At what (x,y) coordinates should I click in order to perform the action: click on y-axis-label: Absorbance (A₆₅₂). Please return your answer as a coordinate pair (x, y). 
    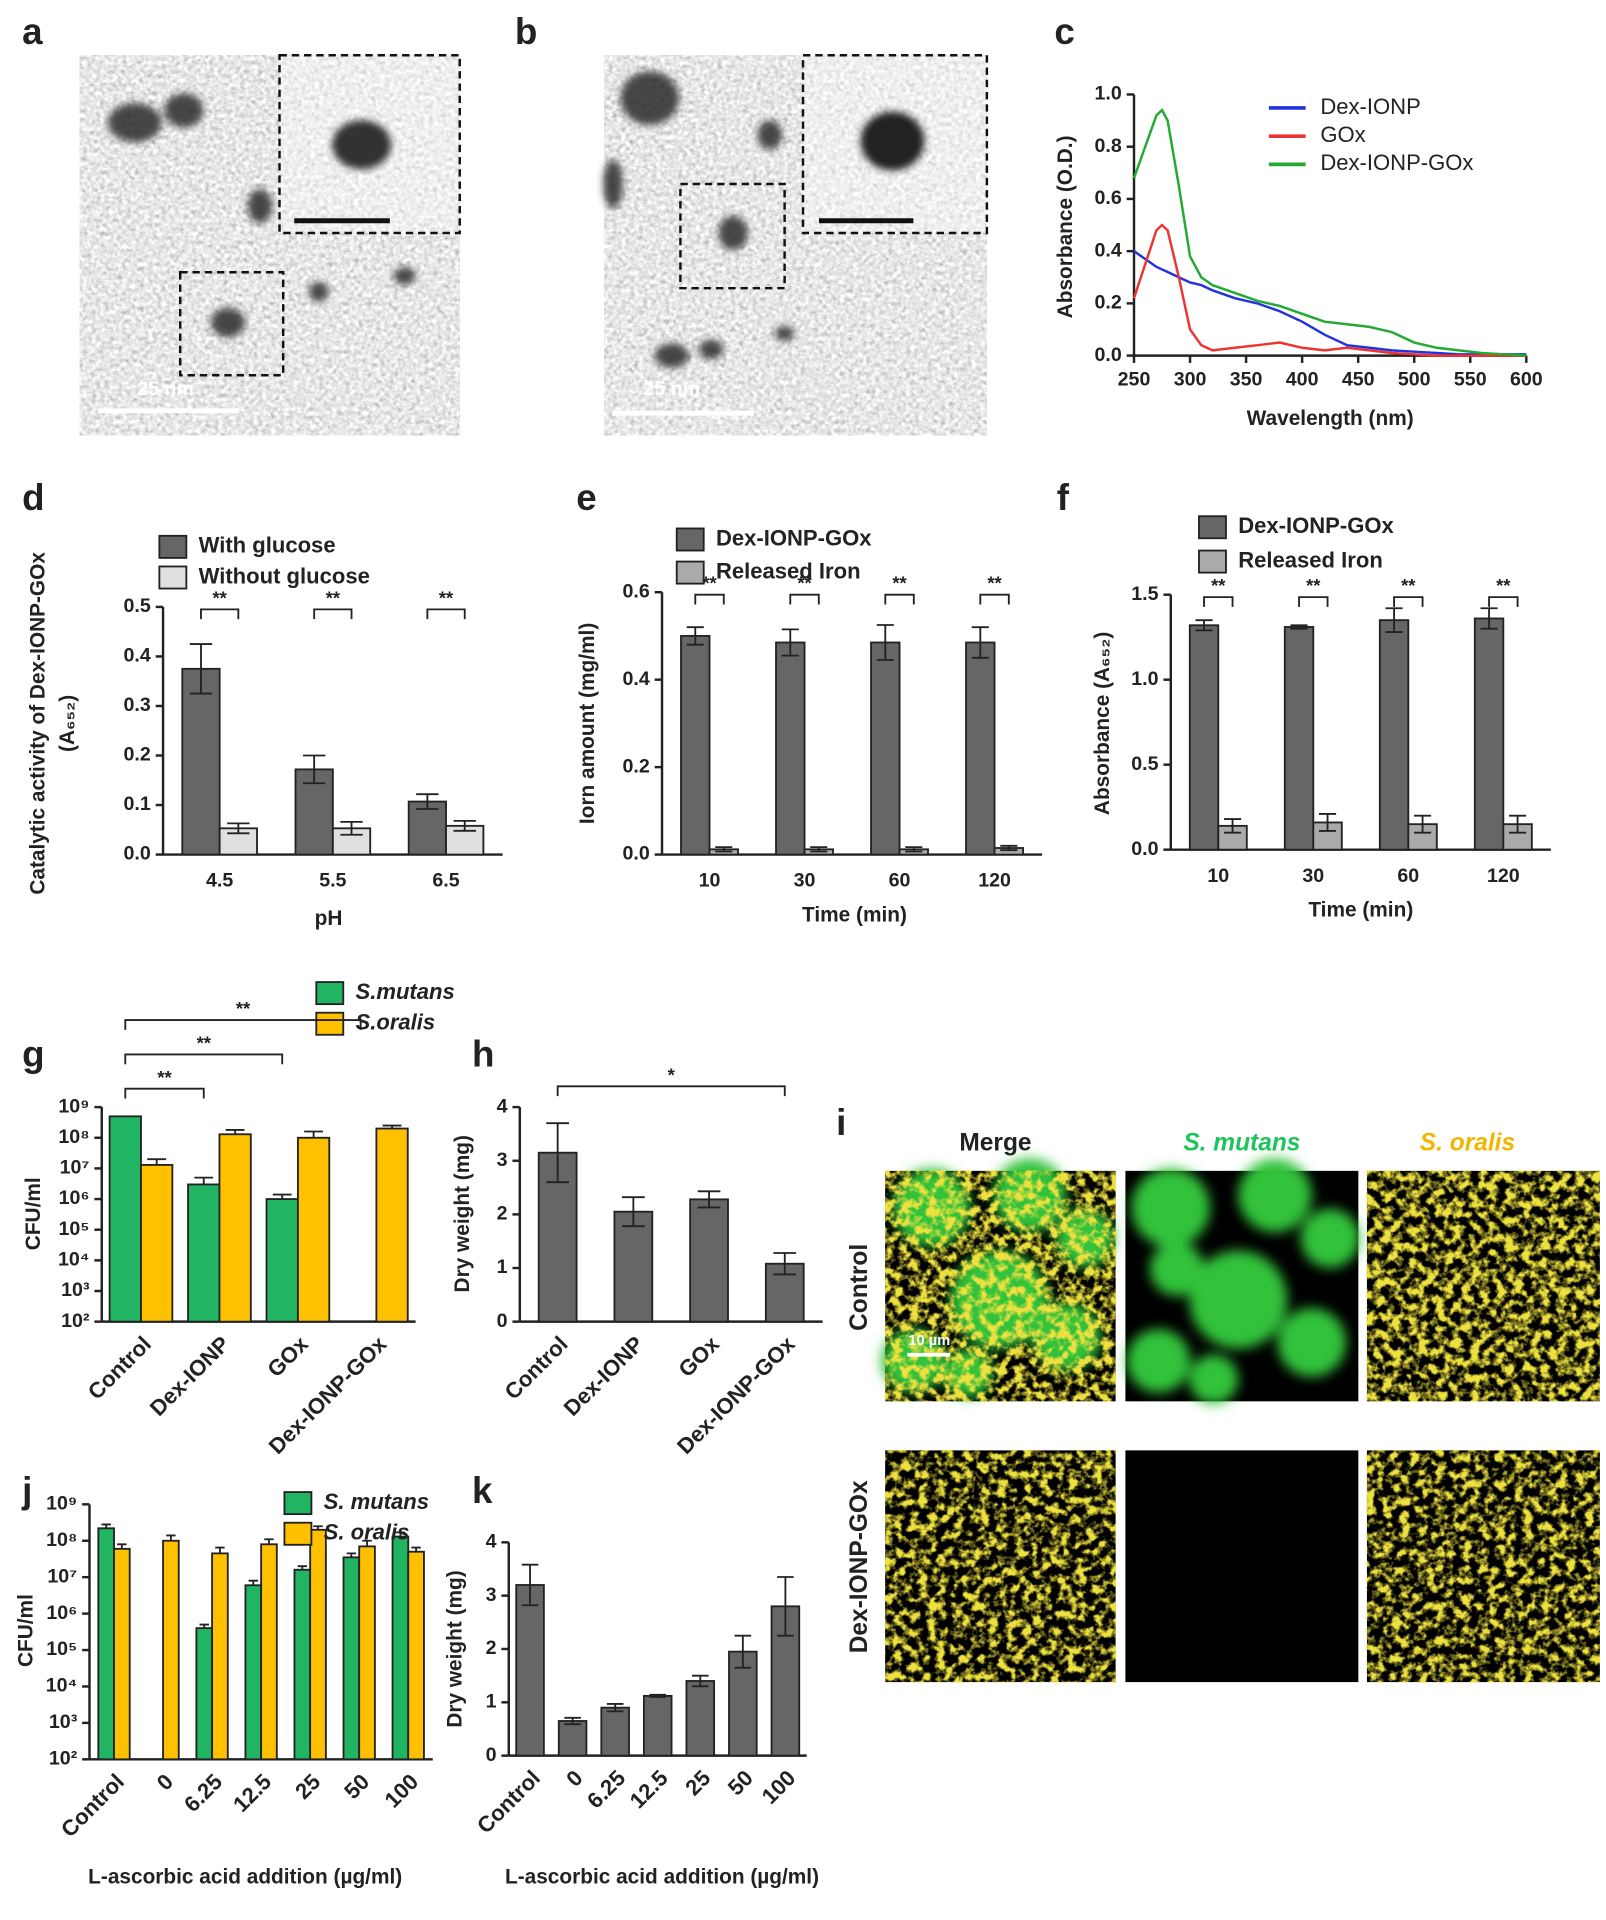
    Looking at the image, I should click on (1102, 723).